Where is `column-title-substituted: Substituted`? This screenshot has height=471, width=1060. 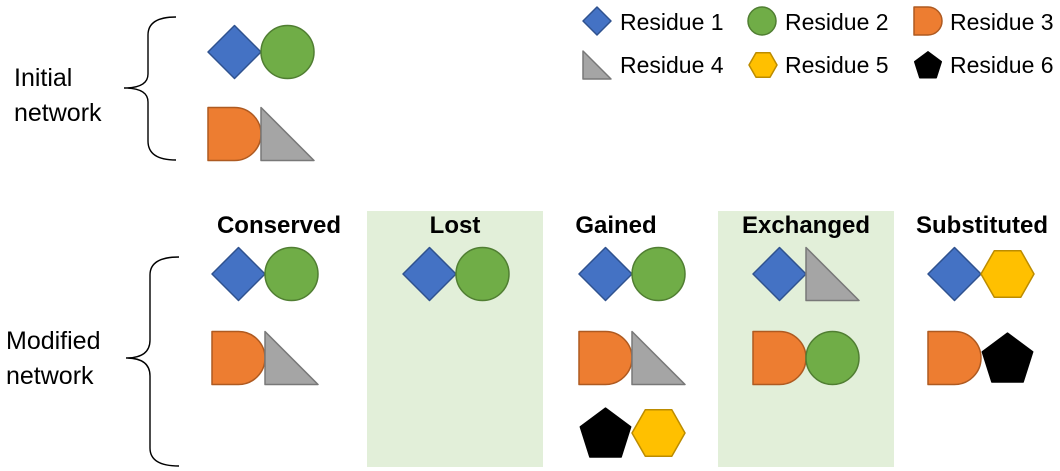
column-title-substituted: Substituted is located at coordinates (982, 225).